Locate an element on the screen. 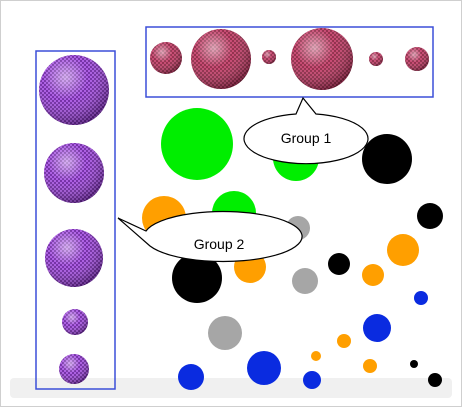 The height and width of the screenshot is (407, 462). group-2-spheres is located at coordinates (74, 219).